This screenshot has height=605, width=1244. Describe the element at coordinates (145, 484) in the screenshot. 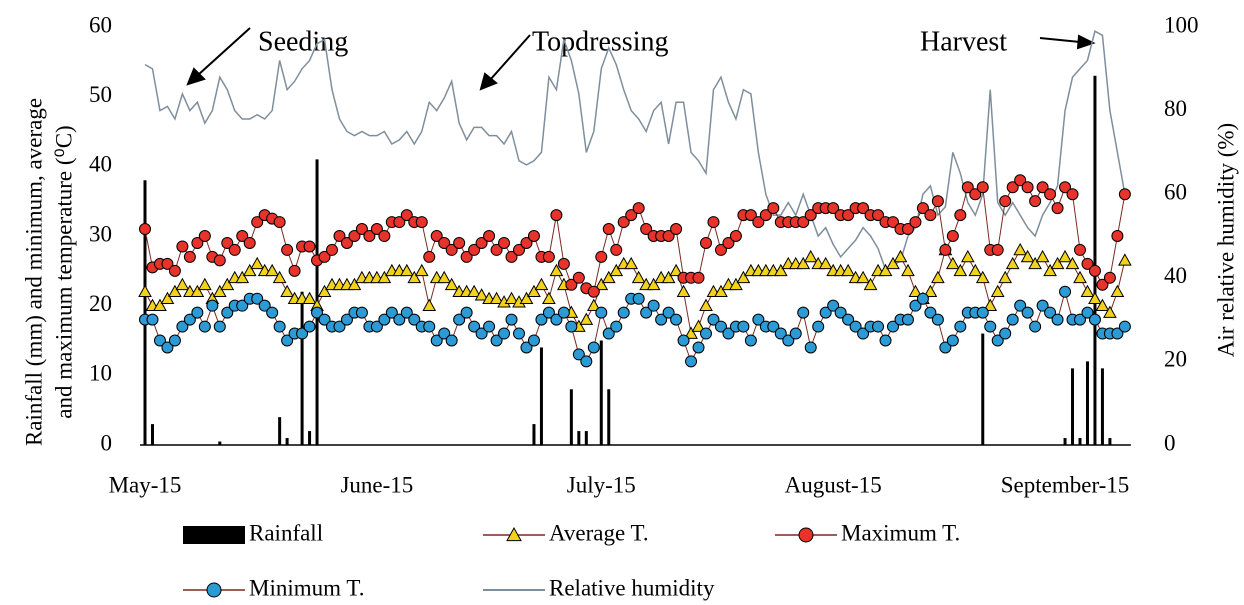

I see `x-tick-label: May-15` at that location.